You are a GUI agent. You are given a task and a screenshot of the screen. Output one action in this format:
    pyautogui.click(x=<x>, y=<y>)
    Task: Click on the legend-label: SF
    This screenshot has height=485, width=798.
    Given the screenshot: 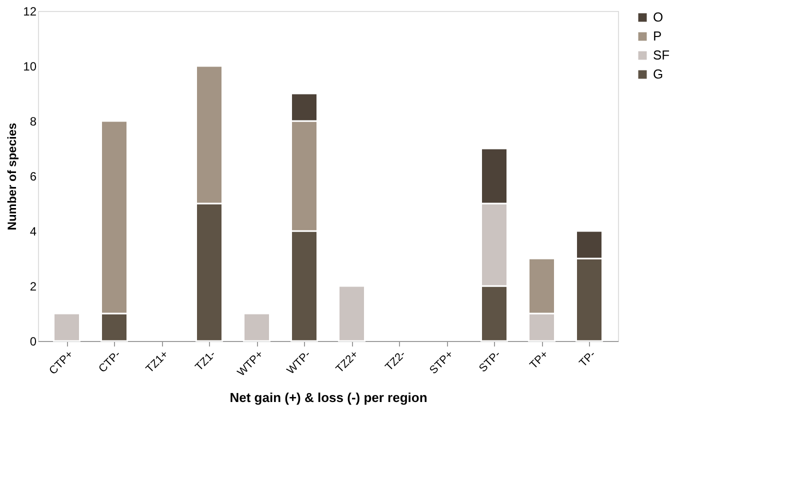 What is the action you would take?
    pyautogui.click(x=661, y=55)
    